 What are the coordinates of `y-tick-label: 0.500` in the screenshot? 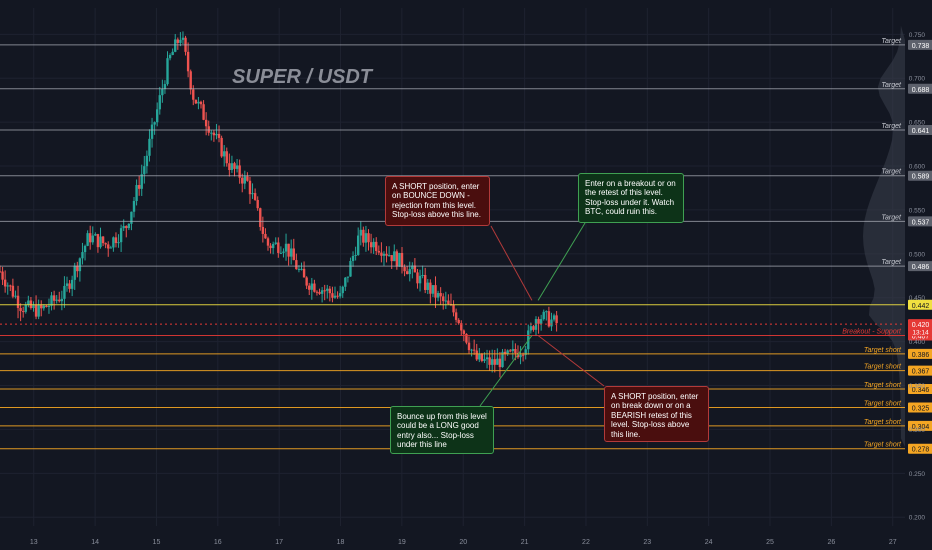 It's located at (917, 254).